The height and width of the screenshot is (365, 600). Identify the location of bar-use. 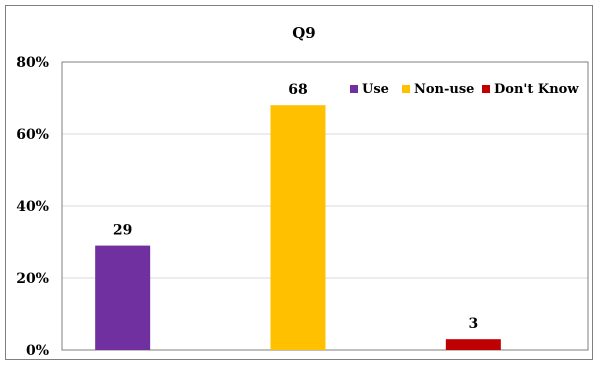
(123, 297).